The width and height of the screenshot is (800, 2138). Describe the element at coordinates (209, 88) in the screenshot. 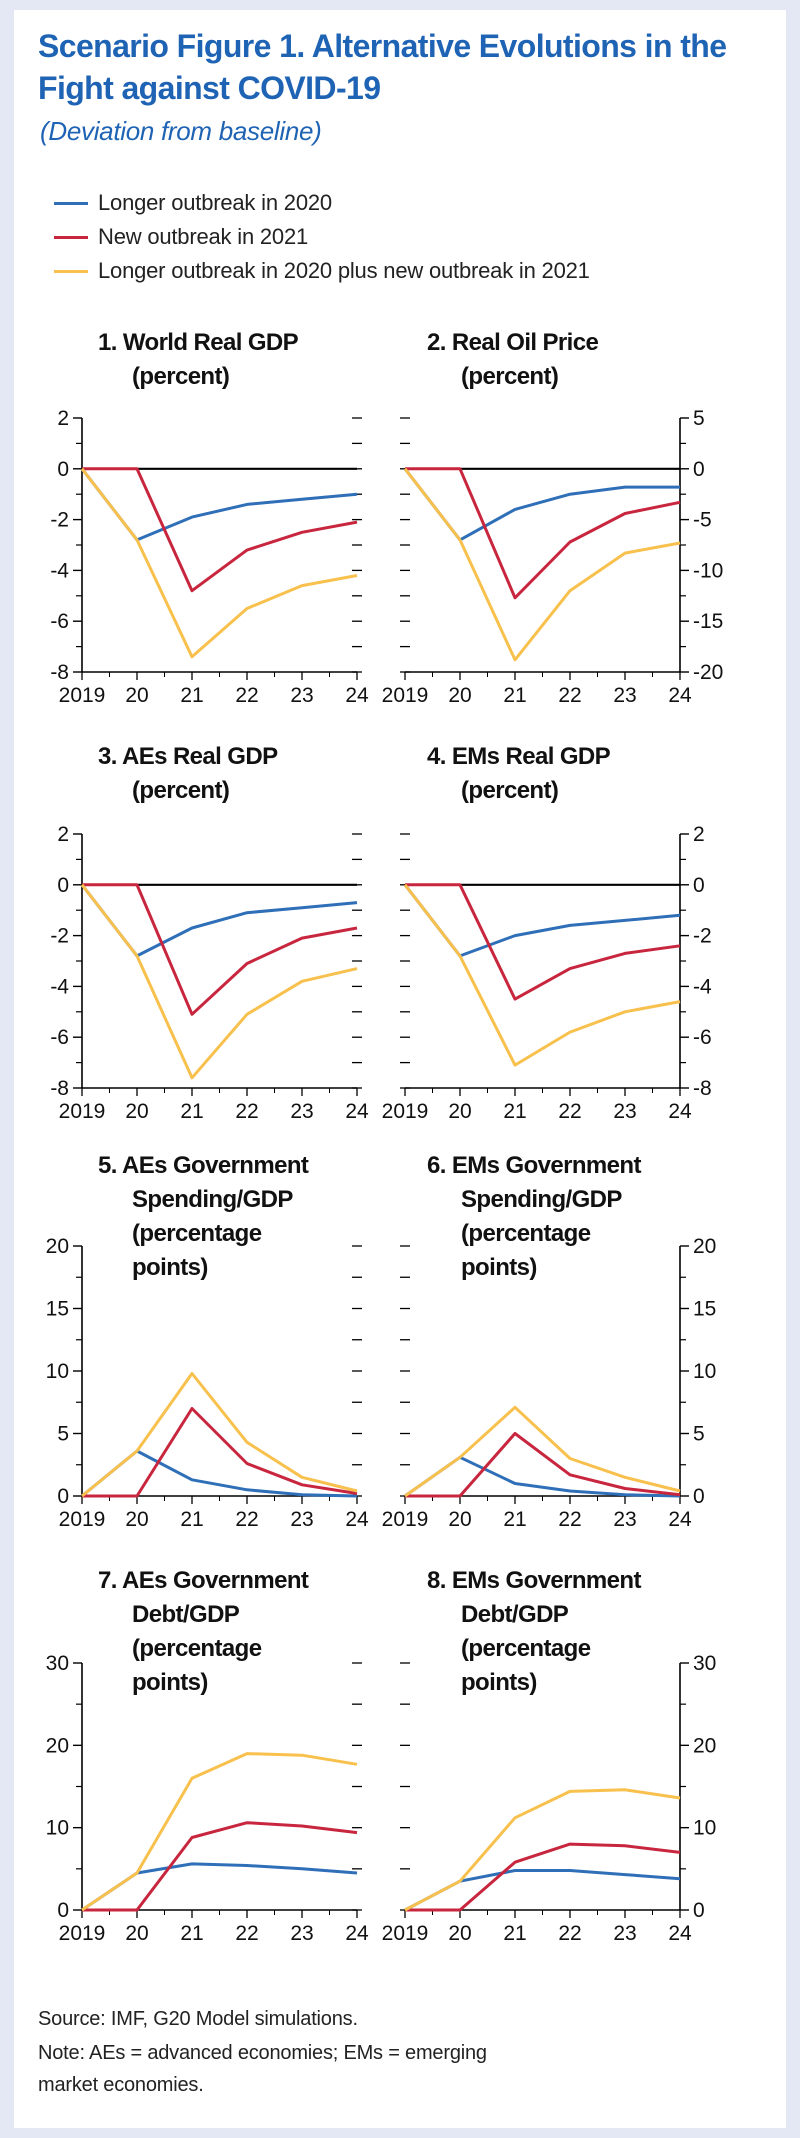

I see `figure-title-line-2: Fight against COVID-19` at that location.